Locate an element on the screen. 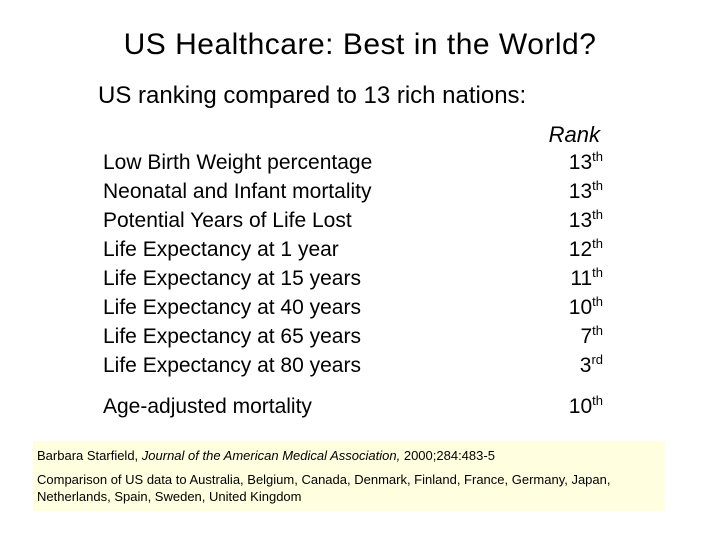 The image size is (720, 540). rank-column-header: Rank is located at coordinates (574, 134).